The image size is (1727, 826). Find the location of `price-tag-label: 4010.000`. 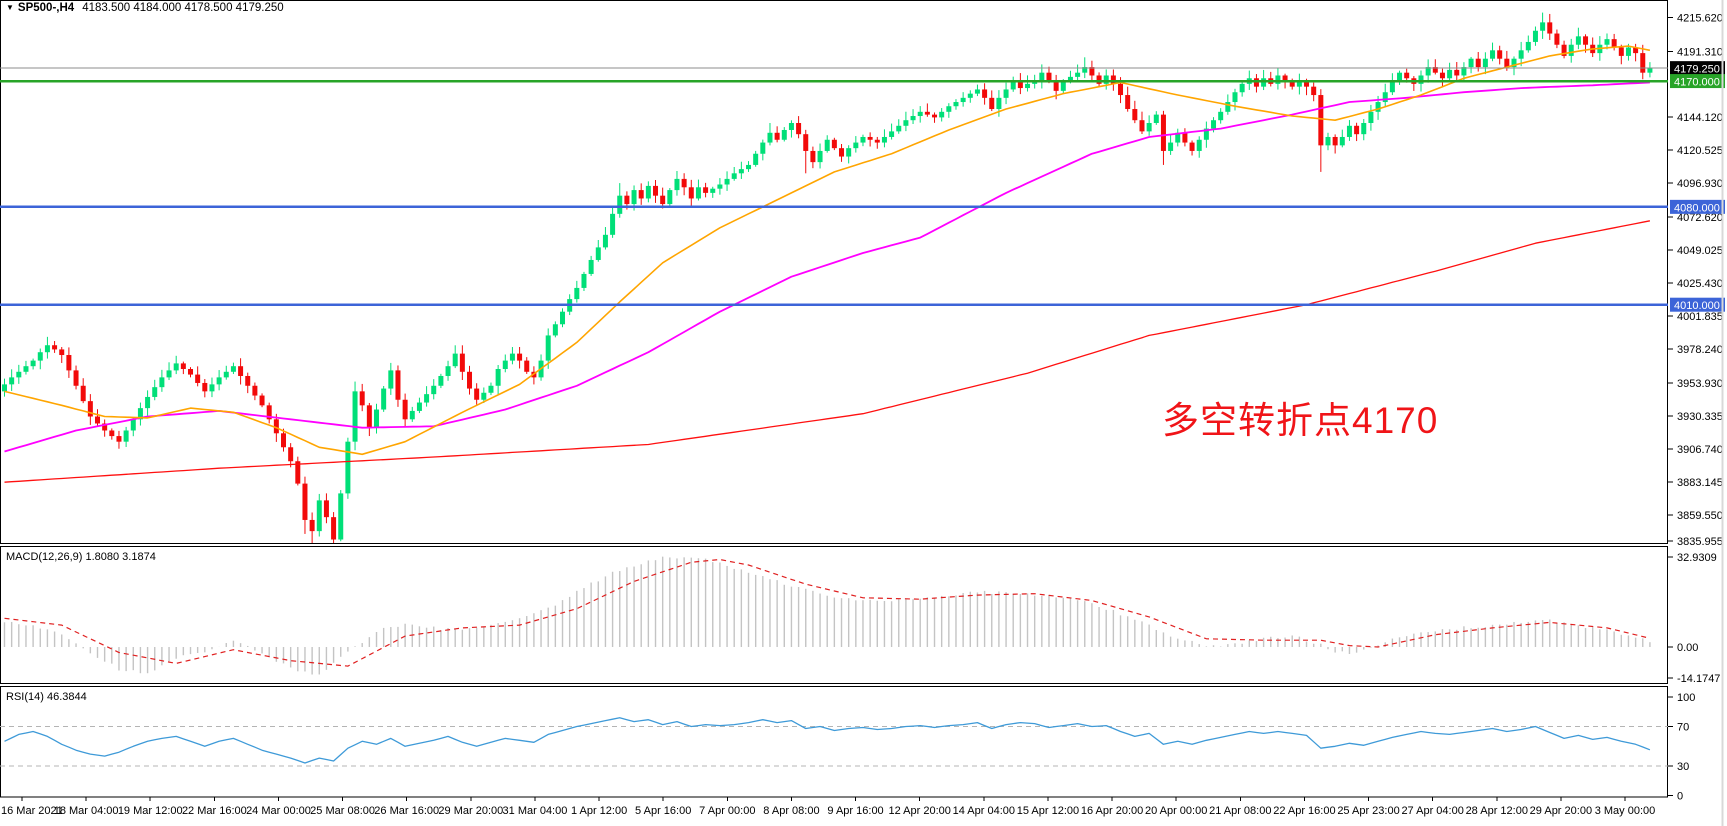

price-tag-label: 4010.000 is located at coordinates (1697, 306).